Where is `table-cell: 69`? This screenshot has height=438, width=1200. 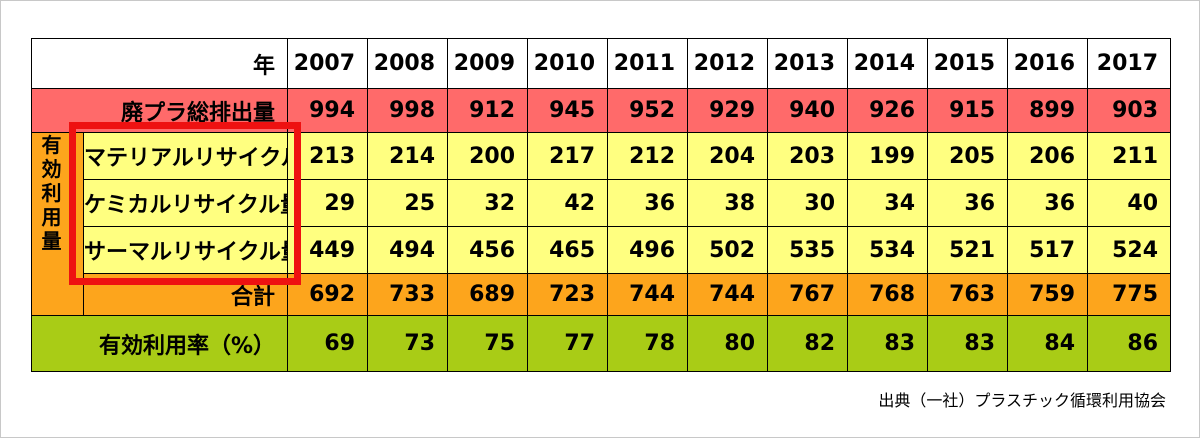
table-cell: 69 is located at coordinates (328, 343).